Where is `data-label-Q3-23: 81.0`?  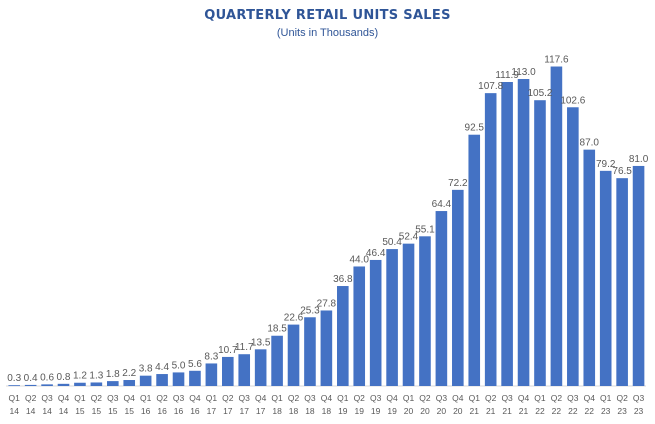 data-label-Q3-23: 81.0 is located at coordinates (639, 159).